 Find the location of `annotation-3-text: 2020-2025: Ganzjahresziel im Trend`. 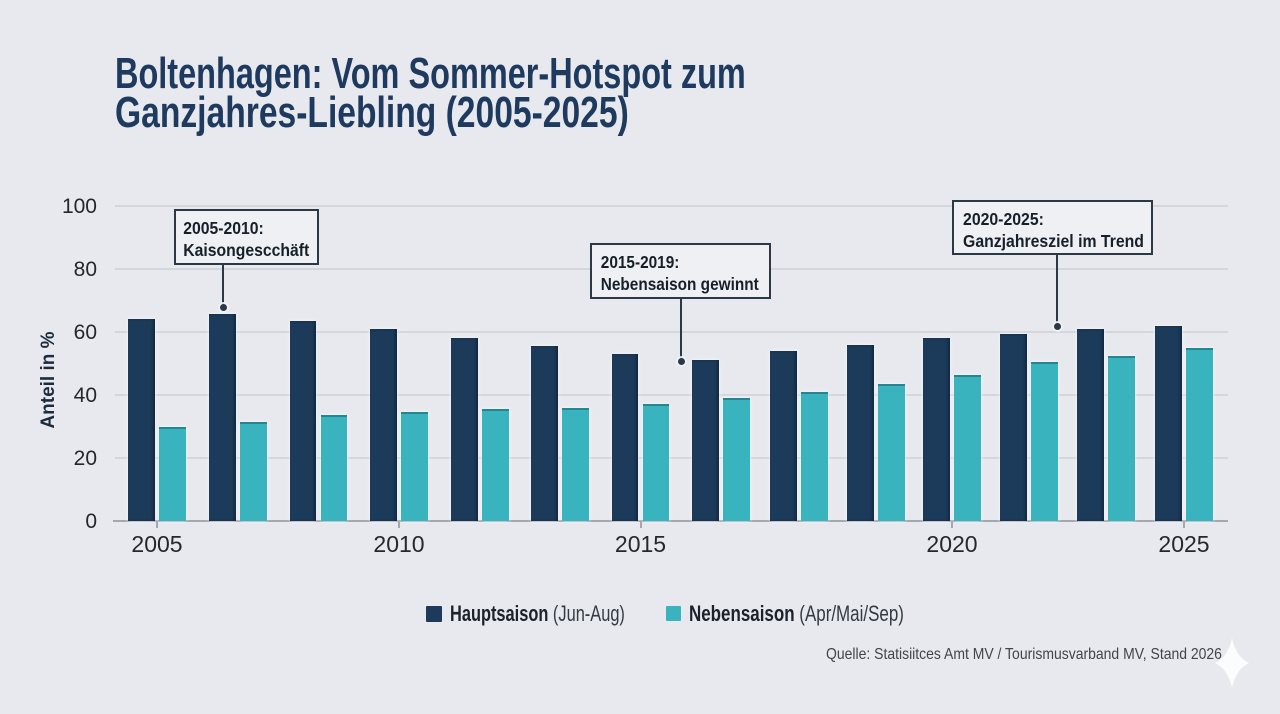

annotation-3-text: 2020-2025: Ganzjahresziel im Trend is located at coordinates (1049, 227).